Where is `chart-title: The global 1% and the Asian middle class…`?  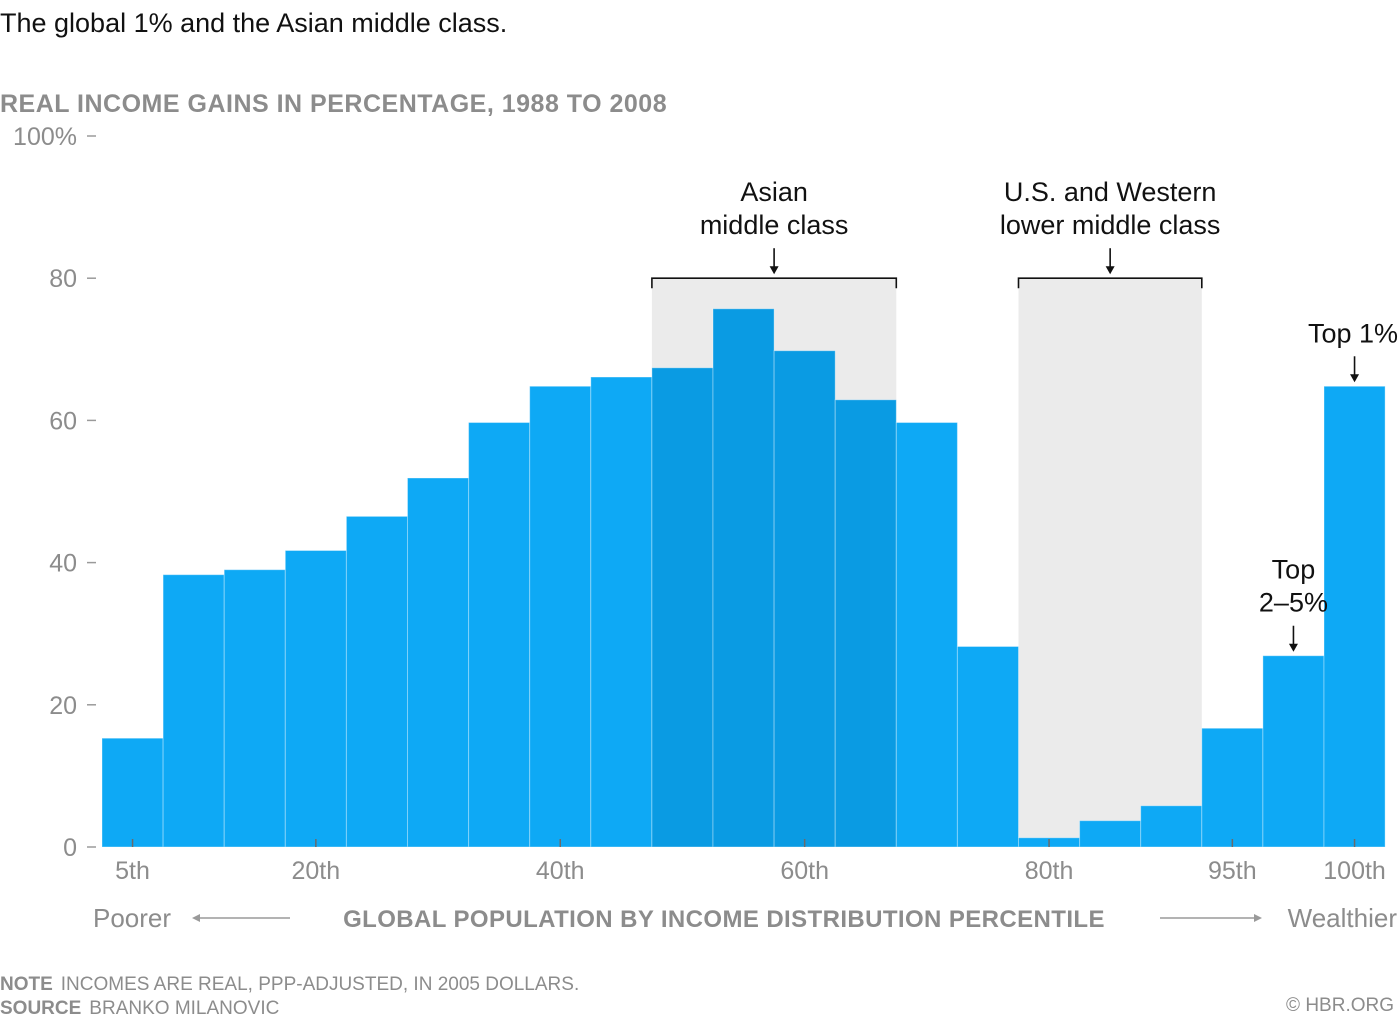 chart-title: The global 1% and the Asian middle class… is located at coordinates (254, 23).